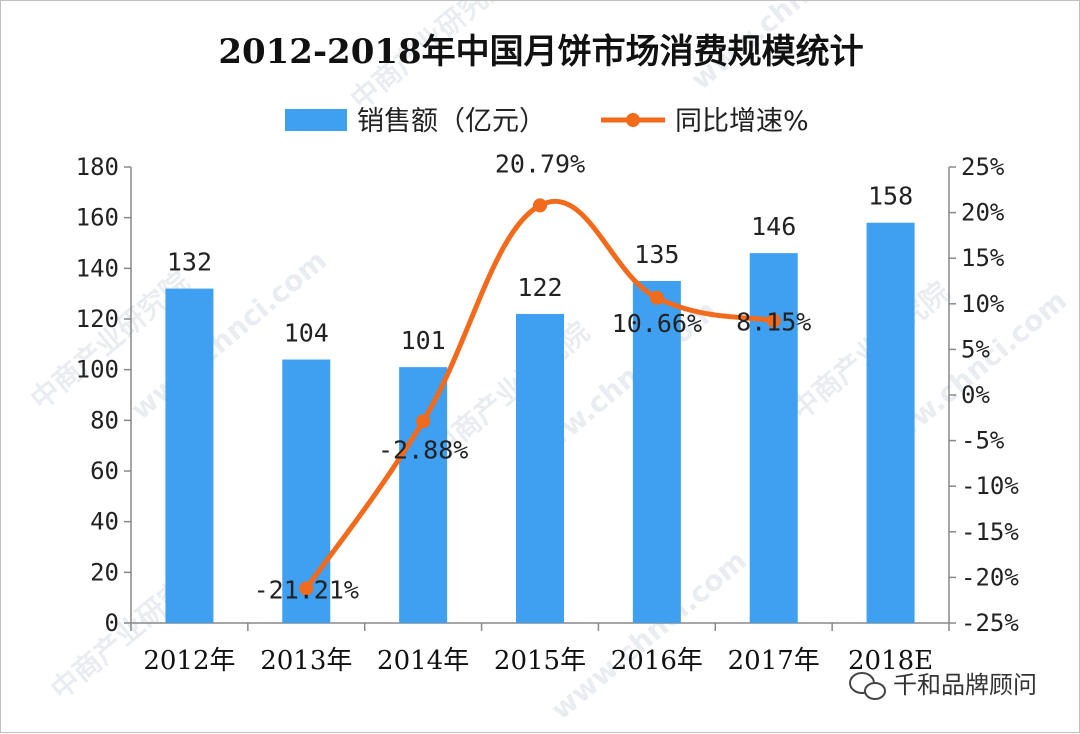 The height and width of the screenshot is (734, 1080). I want to click on wechat-icon, so click(867, 686).